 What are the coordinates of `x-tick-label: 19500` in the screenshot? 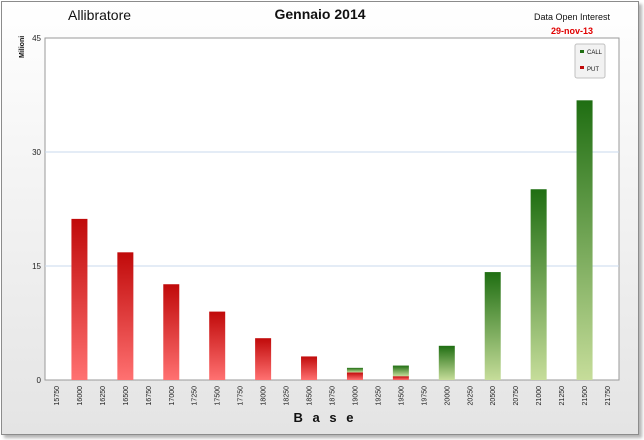 It's located at (401, 396).